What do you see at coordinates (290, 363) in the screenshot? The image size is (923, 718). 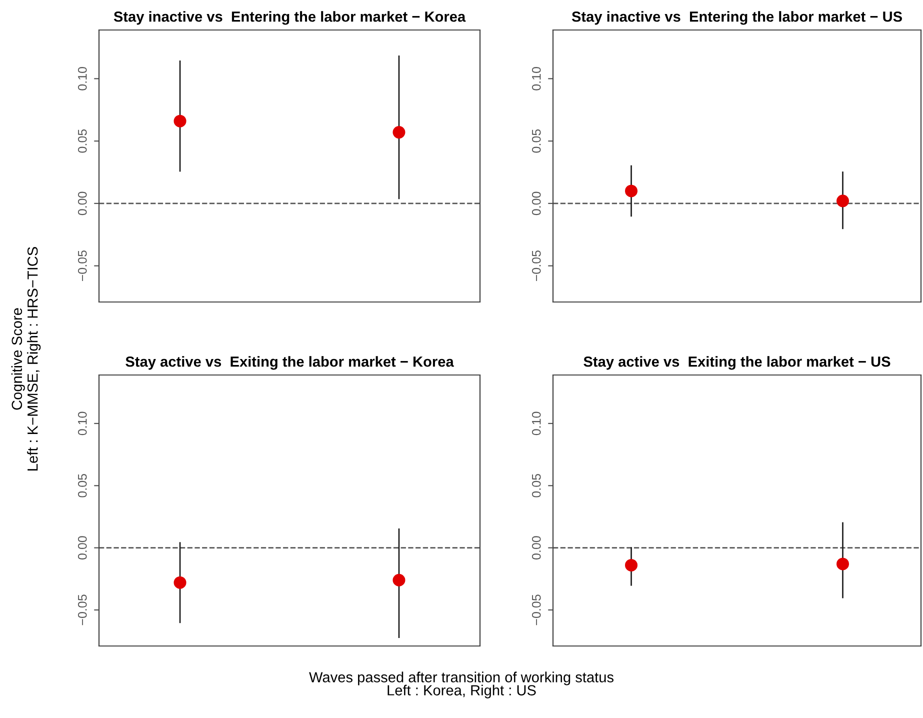 I see `chart-title: Stay active vs Exiting the labor market − Korea` at bounding box center [290, 363].